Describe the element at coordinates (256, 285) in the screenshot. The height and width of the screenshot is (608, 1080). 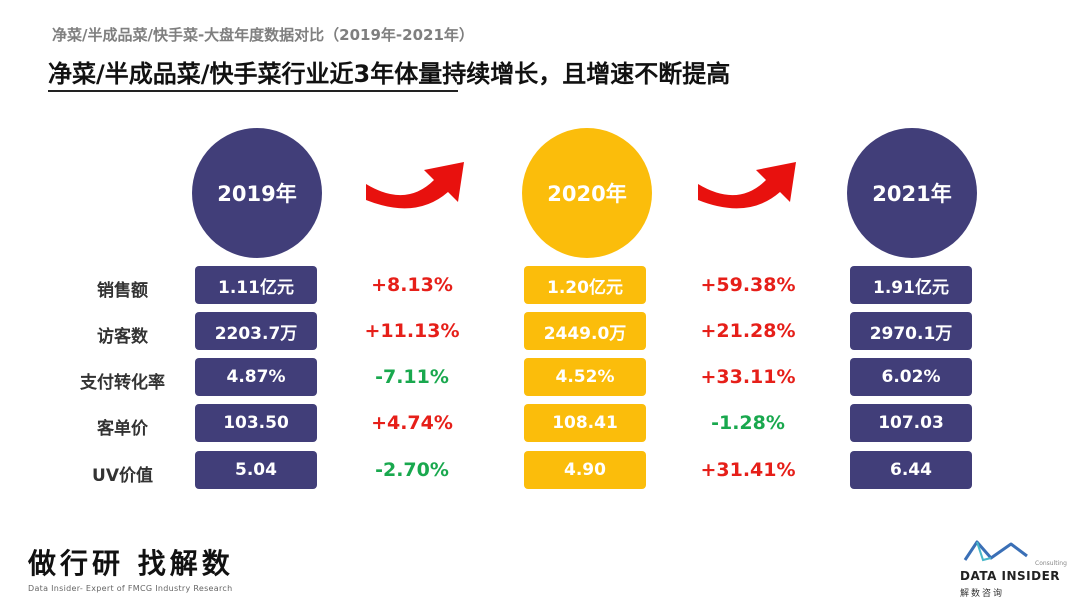
I see `value-2019-sales: 1.11亿元` at that location.